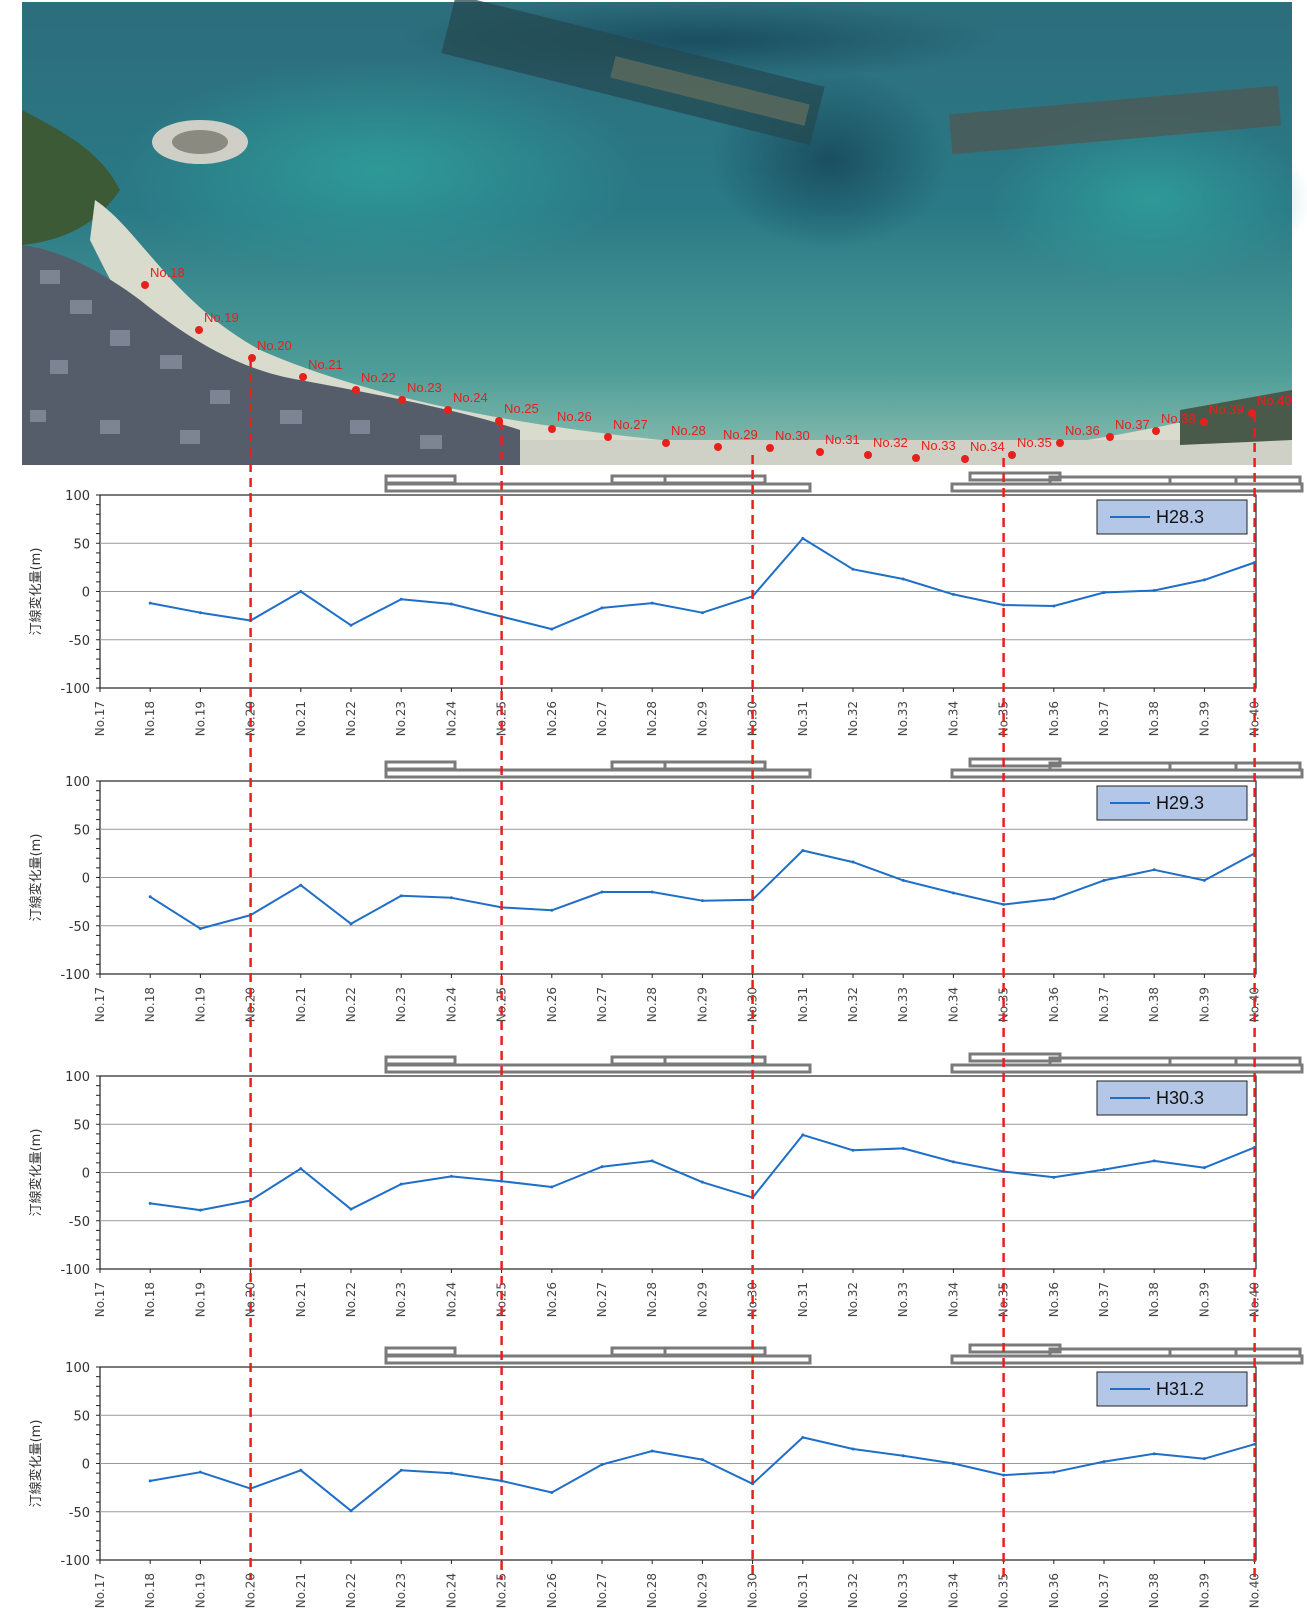 The image size is (1307, 1622). Describe the element at coordinates (1274, 400) in the screenshot. I see `survey-point-label: No.40` at that location.